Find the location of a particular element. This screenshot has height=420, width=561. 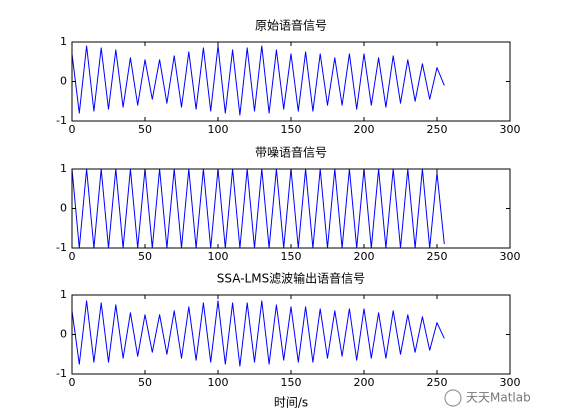

plot-area is located at coordinates (291, 208).